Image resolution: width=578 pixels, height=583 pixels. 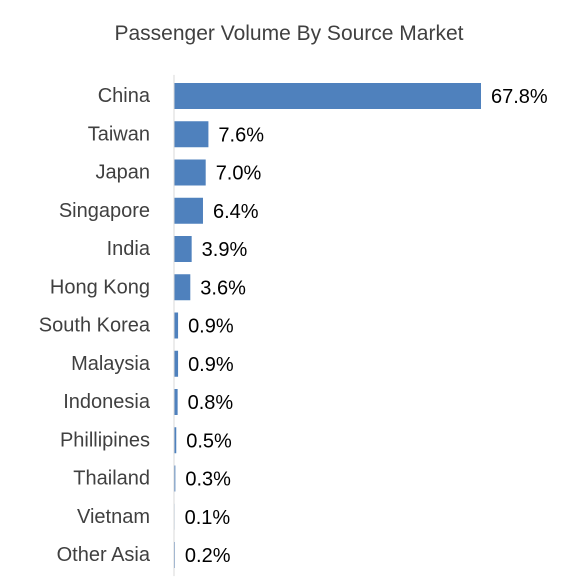 I want to click on category-label: India, so click(x=129, y=249).